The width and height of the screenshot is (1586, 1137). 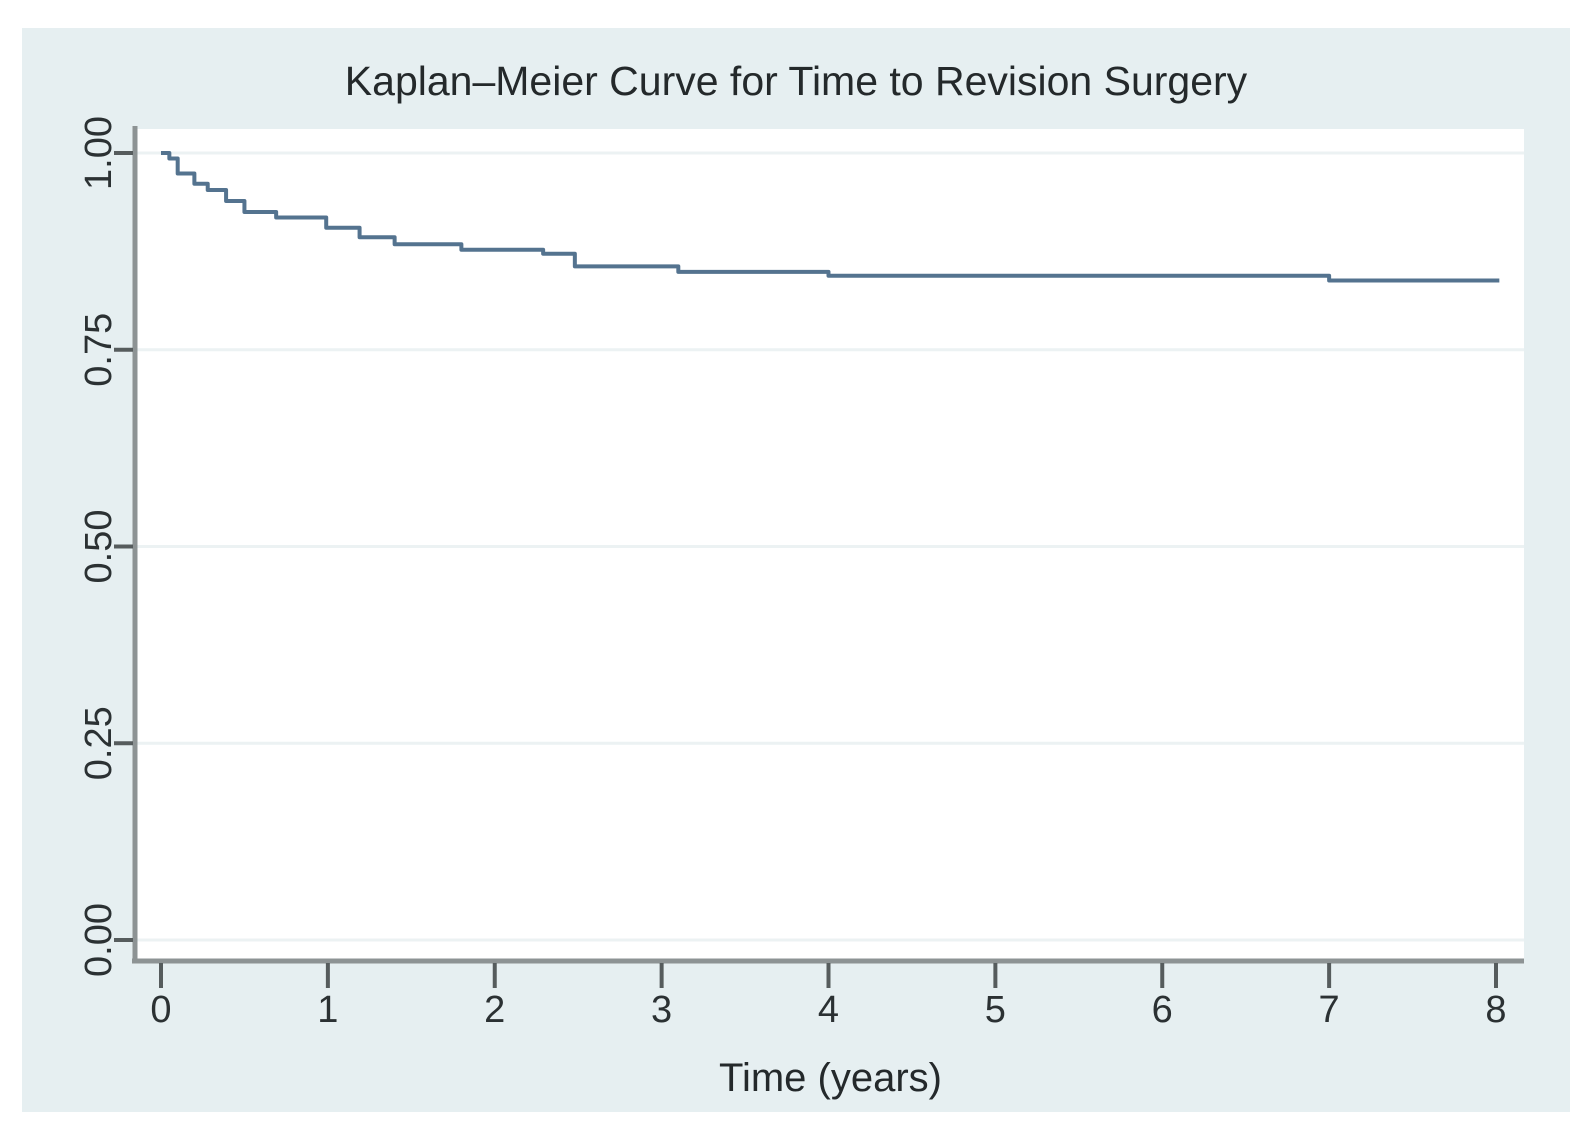 What do you see at coordinates (99, 940) in the screenshot?
I see `y-axis-tick-label: 0.00` at bounding box center [99, 940].